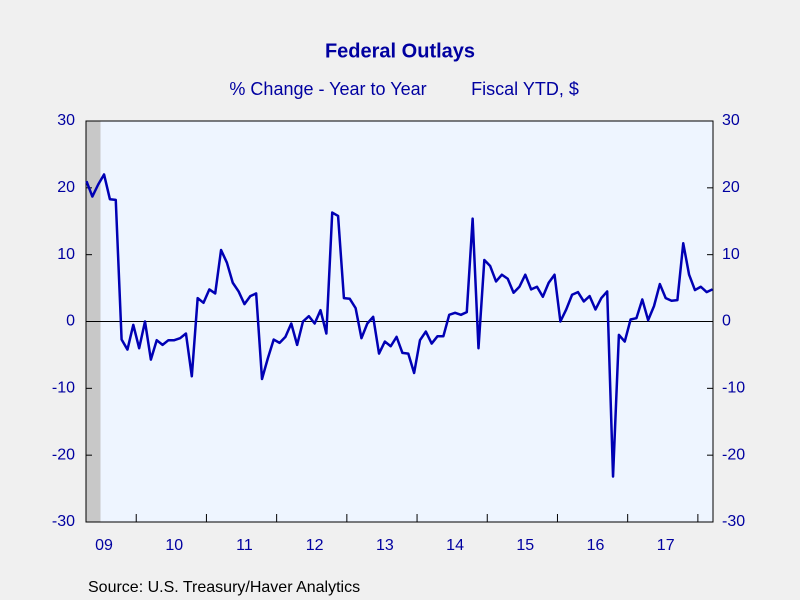 Image resolution: width=800 pixels, height=600 pixels. Describe the element at coordinates (455, 545) in the screenshot. I see `x-tick-label: 14` at that location.